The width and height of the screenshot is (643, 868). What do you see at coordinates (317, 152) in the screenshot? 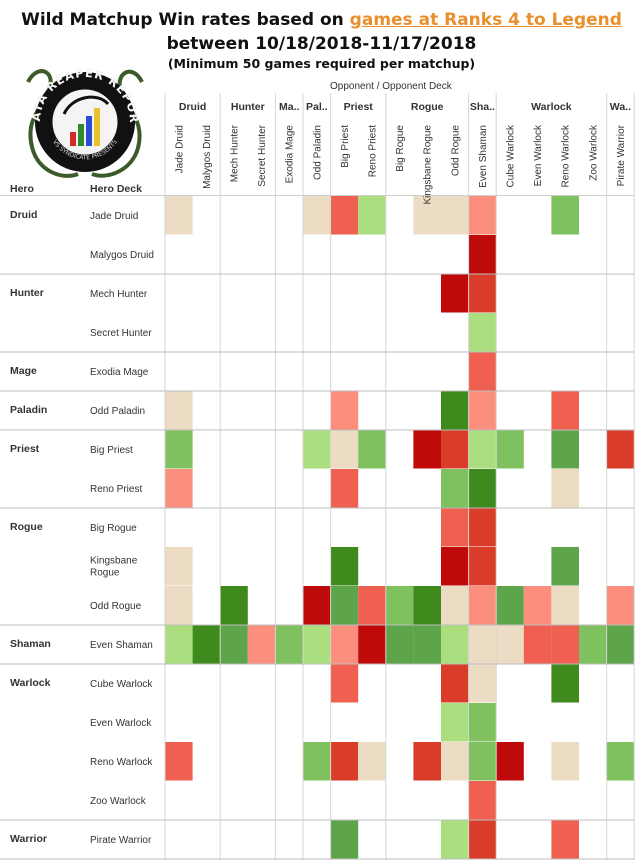
I see `opponent-deck-label: Odd Paladin` at bounding box center [317, 152].